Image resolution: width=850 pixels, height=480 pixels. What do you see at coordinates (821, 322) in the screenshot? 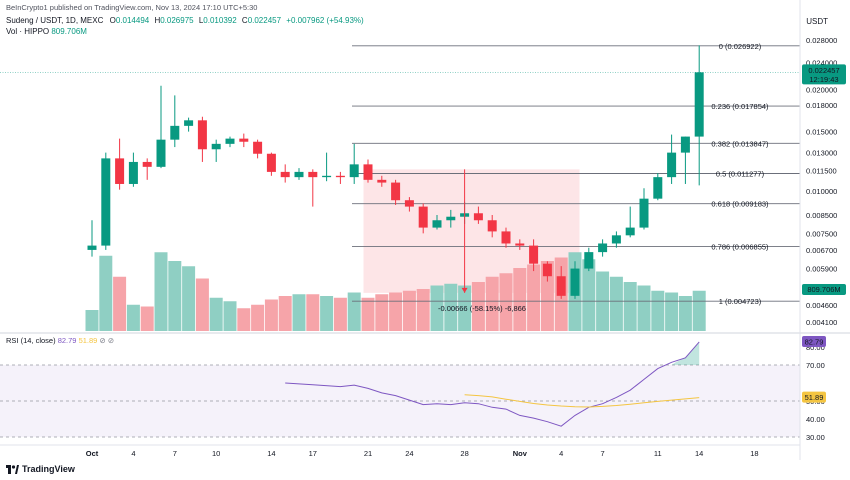
I see `price-tick-label: 0.004100` at bounding box center [821, 322].